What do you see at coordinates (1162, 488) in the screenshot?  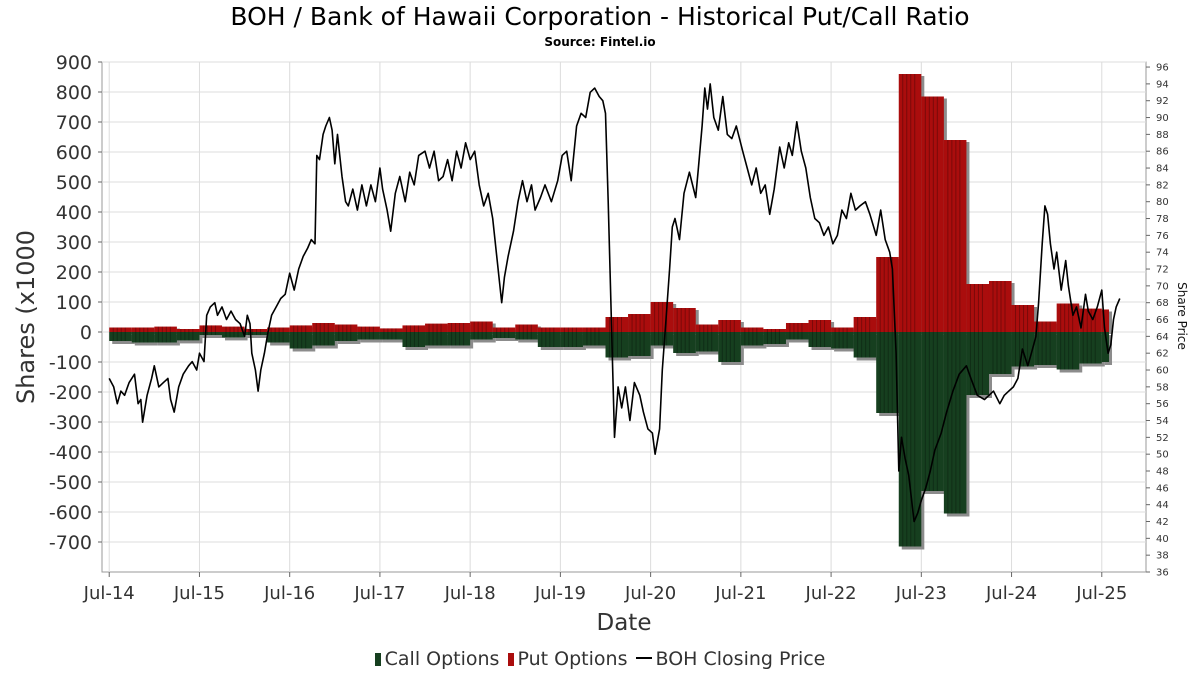 I see `y2-tick-label: 46` at bounding box center [1162, 488].